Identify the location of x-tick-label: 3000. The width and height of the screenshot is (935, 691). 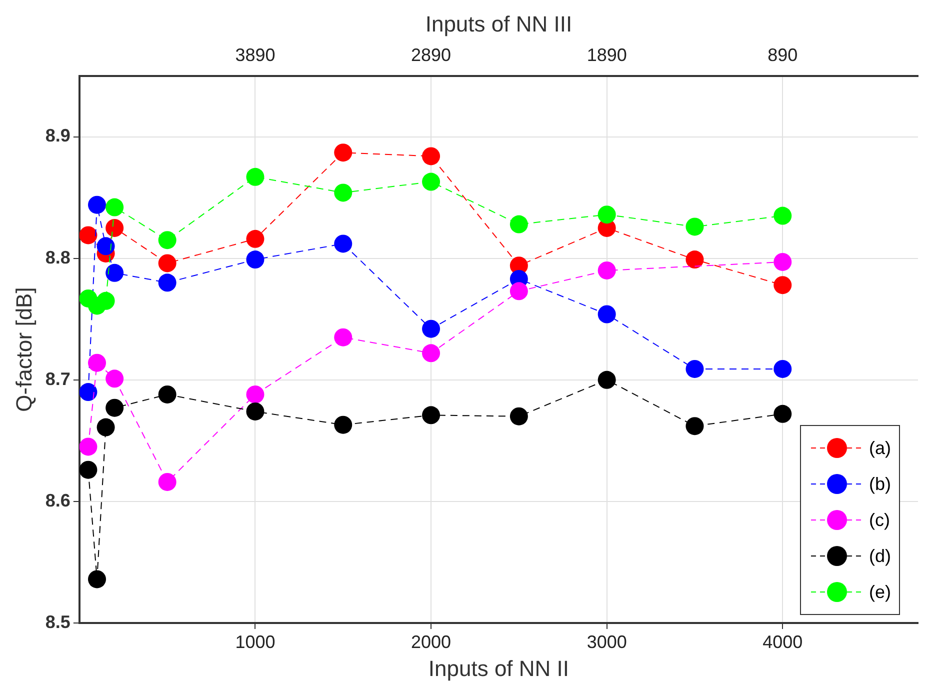
(606, 642).